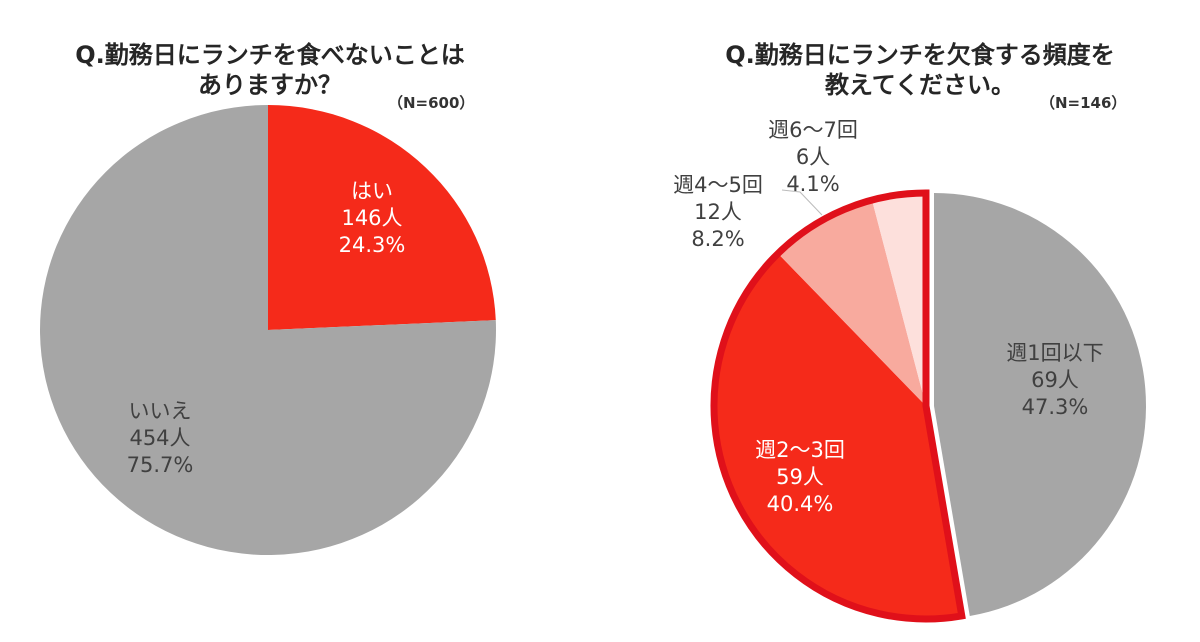 The image size is (1200, 642). Describe the element at coordinates (851, 303) in the screenshot. I see `pie-slice-4-5-times` at that location.